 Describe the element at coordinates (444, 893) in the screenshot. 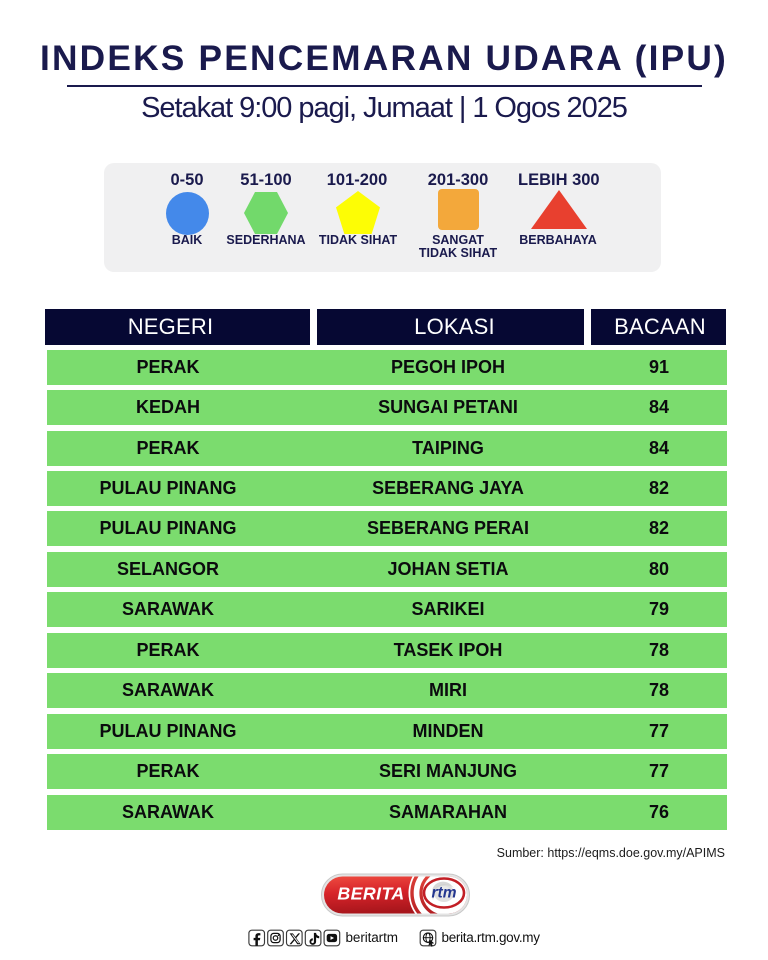

I see `svg-text: rtm` at that location.